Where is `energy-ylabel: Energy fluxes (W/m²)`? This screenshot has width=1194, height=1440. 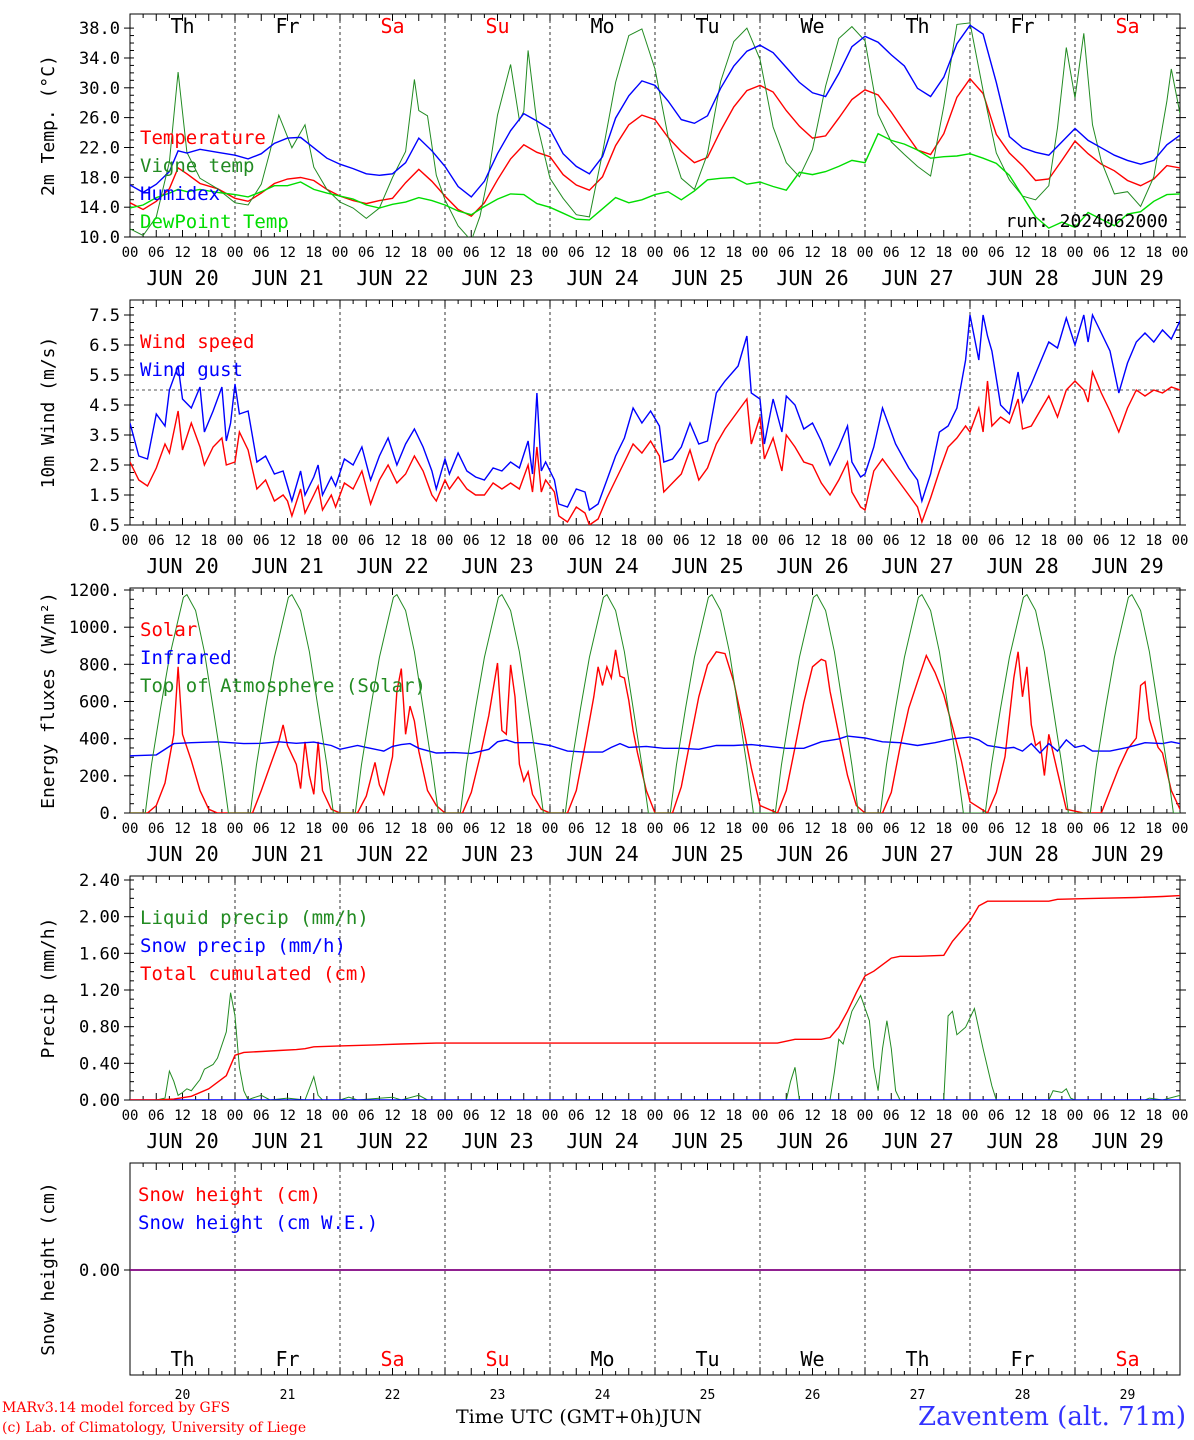 energy-ylabel: Energy fluxes (W/m²) is located at coordinates (48, 700).